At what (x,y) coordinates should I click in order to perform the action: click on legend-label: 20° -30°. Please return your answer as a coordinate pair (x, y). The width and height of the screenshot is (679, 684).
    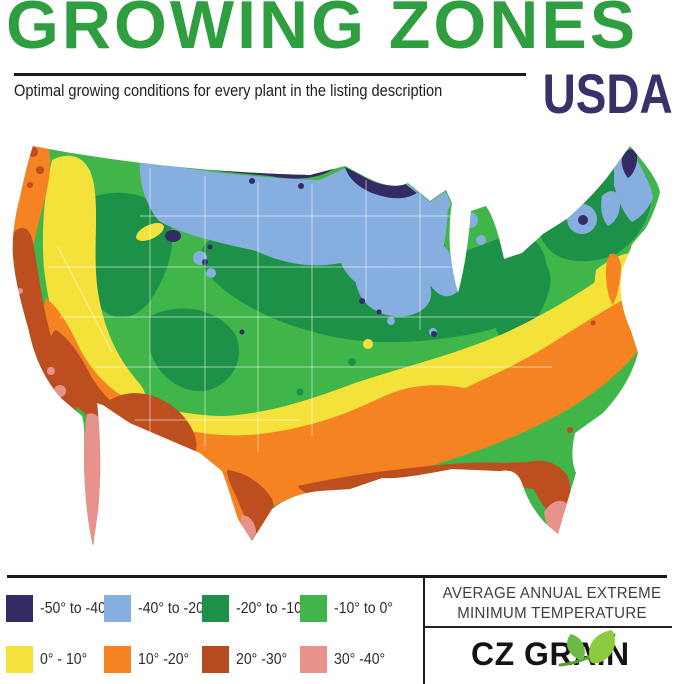
    Looking at the image, I should click on (262, 659).